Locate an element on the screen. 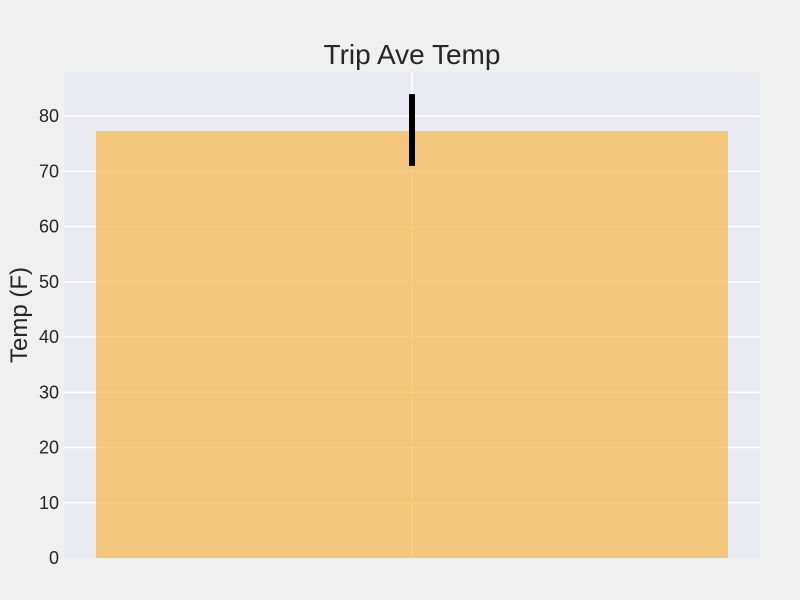 The image size is (800, 600). y-tick-label: 50 is located at coordinates (49, 282).